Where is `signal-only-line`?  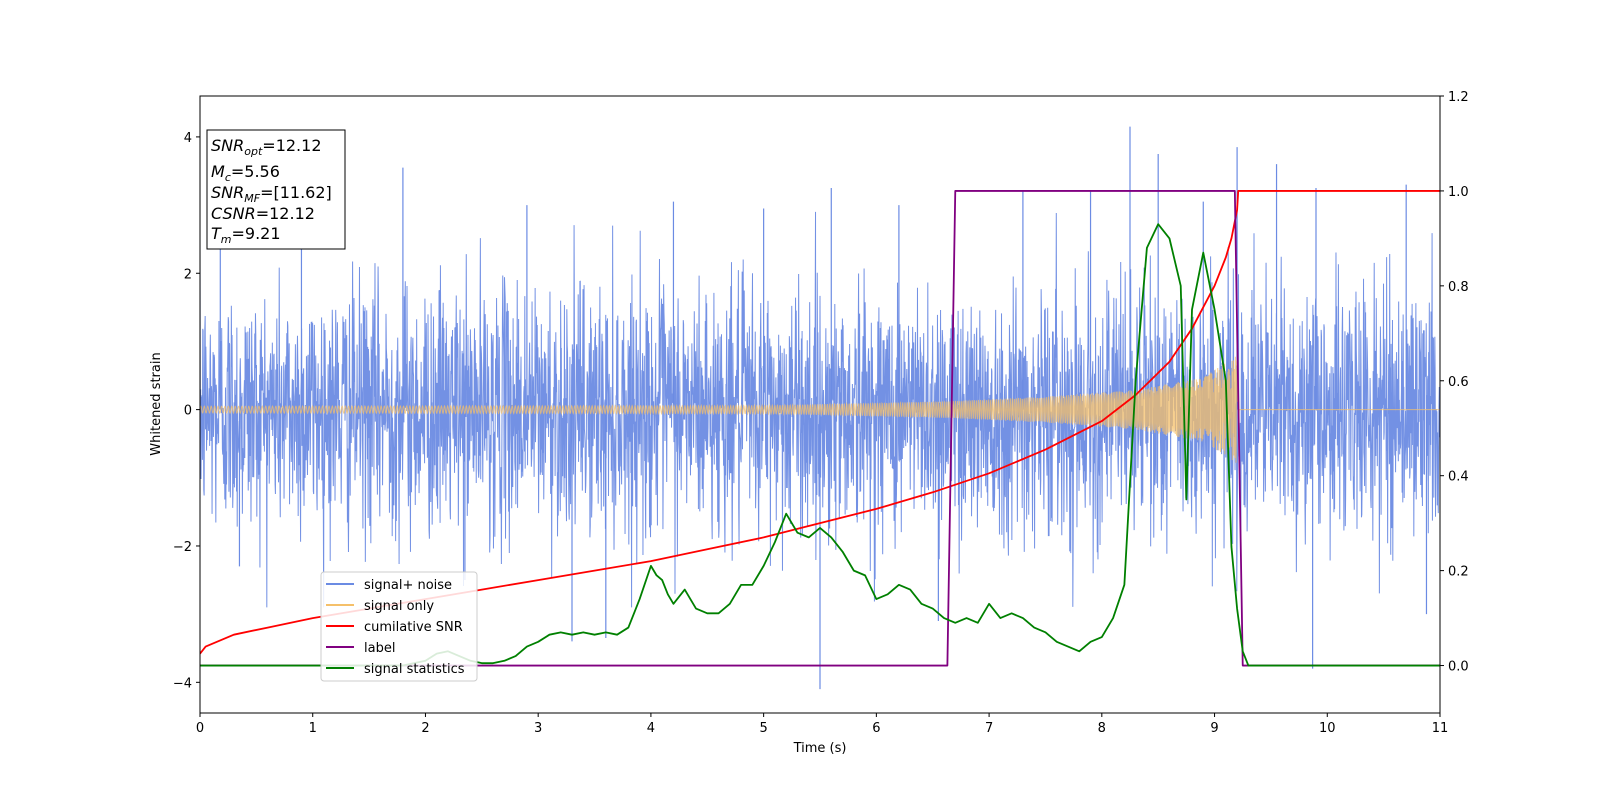
signal-only-line is located at coordinates (820, 409).